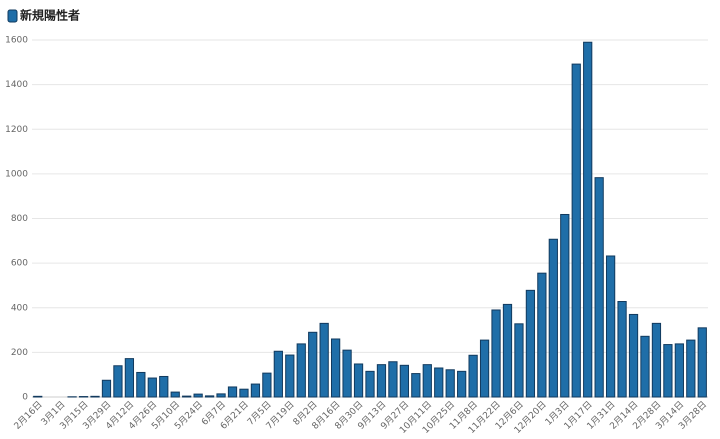  Describe the element at coordinates (25, 398) in the screenshot. I see `y-tick-label: 0` at that location.